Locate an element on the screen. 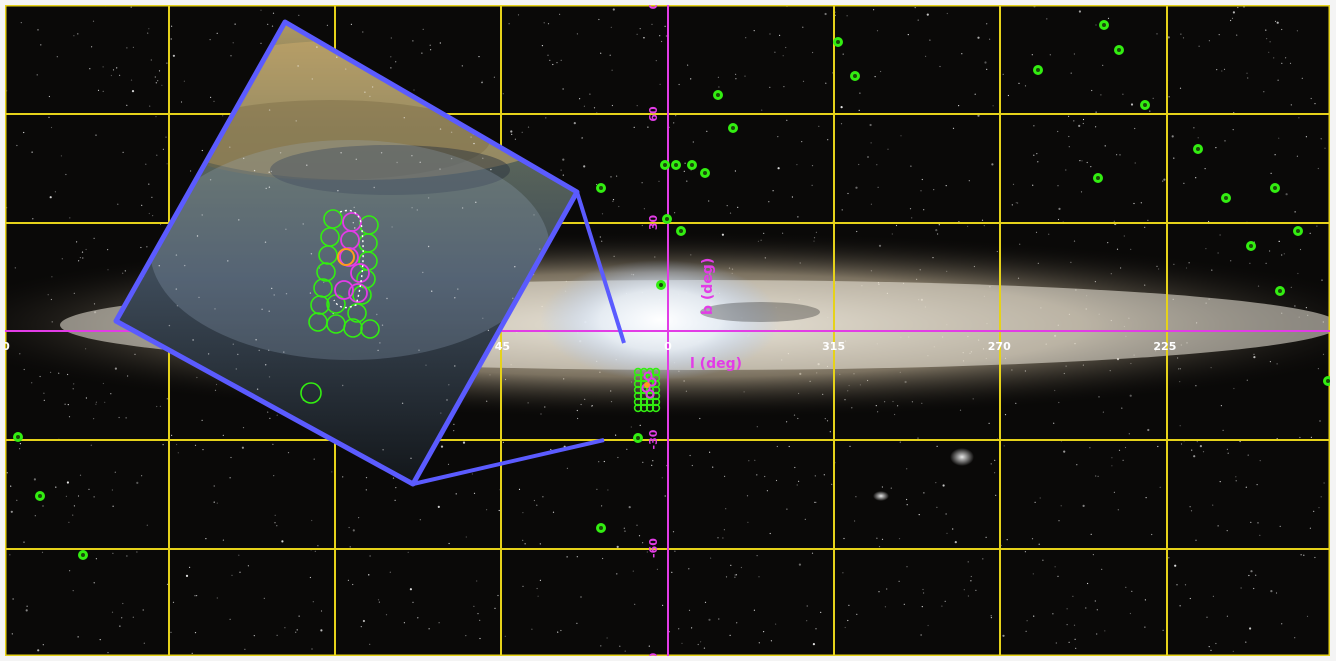 Image resolution: width=1336 pixels, height=661 pixels. x-axis-label: l (deg) is located at coordinates (716, 364).